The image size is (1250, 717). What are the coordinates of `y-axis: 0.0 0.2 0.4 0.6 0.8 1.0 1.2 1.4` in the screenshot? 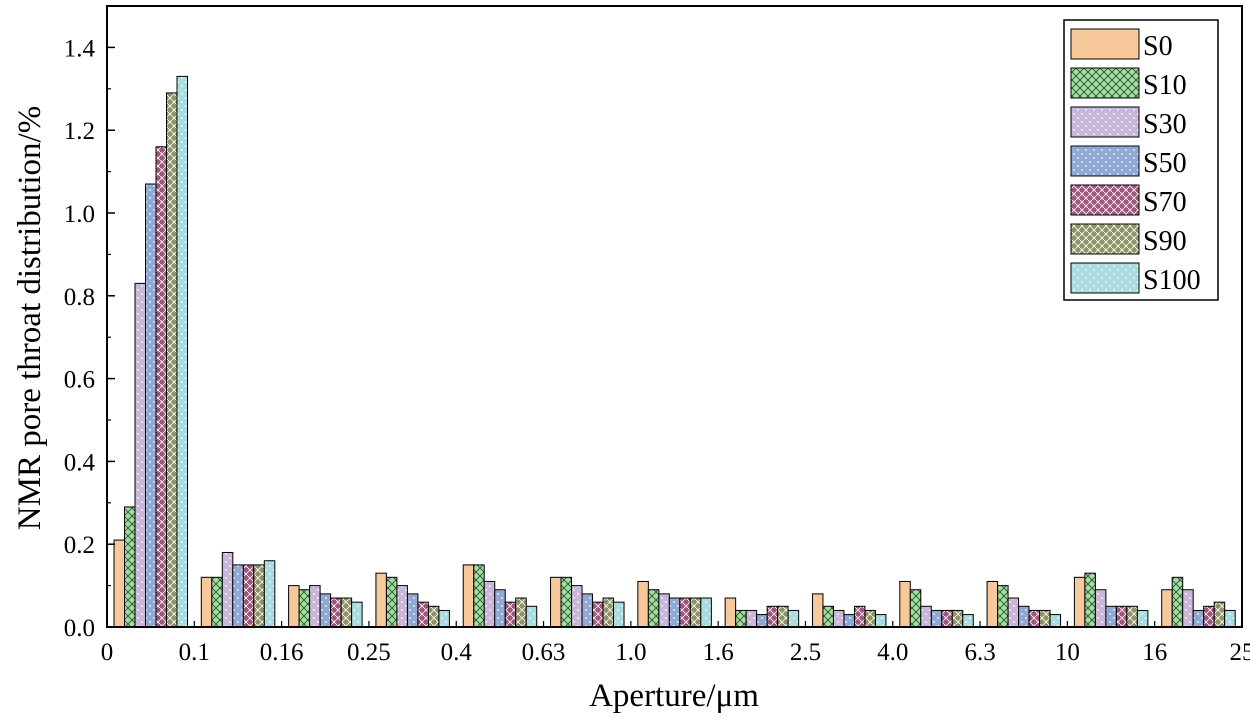 It's located at (89, 323).